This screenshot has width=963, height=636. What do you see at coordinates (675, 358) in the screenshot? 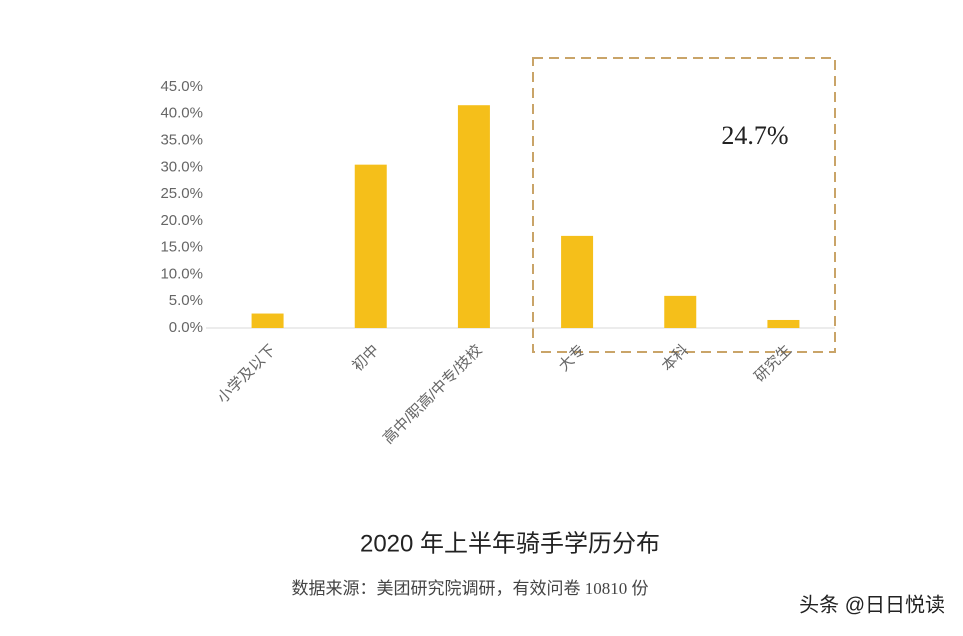
I see `x-tick-label: 本科` at bounding box center [675, 358].